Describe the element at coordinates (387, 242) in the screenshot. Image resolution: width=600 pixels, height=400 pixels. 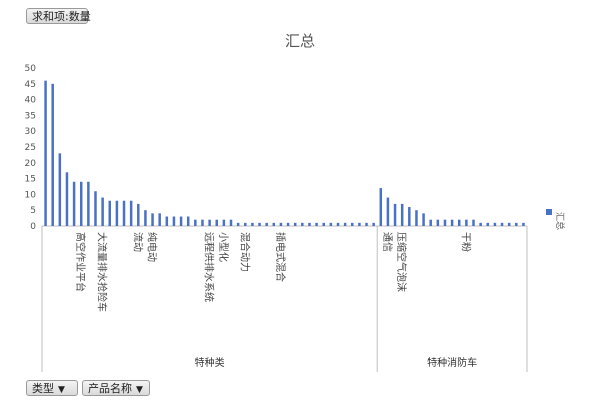
I see `category-label: 通信` at that location.